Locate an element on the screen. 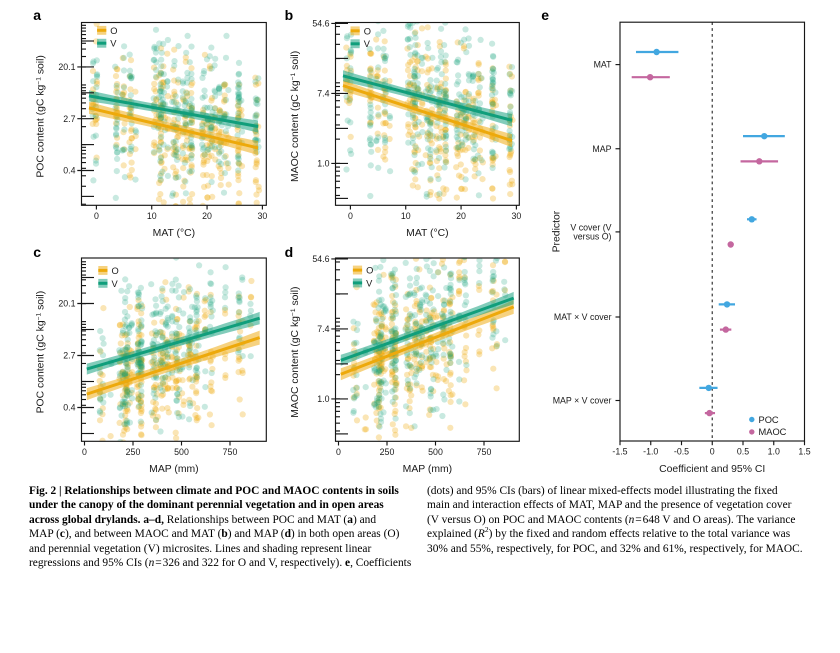 The image size is (840, 653). svg-text: versus O) is located at coordinates (592, 237).